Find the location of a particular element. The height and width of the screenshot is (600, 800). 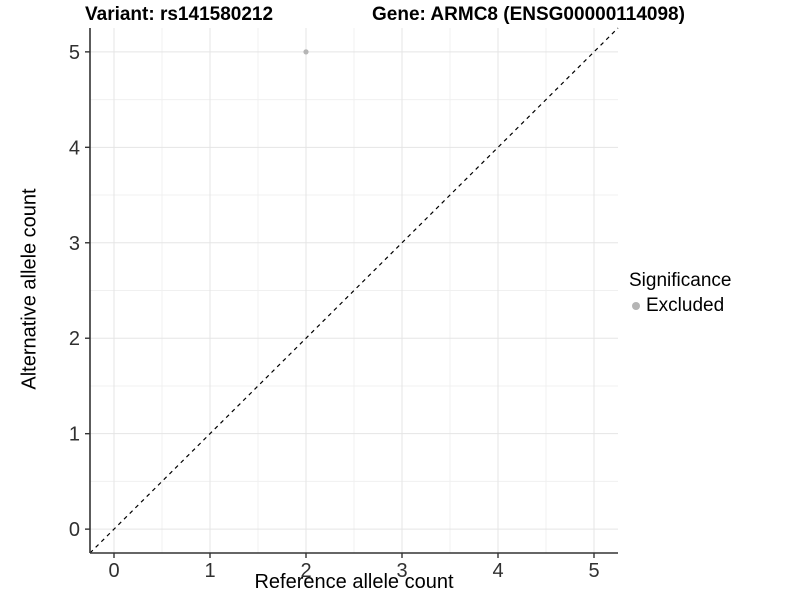

data-point is located at coordinates (306, 52).